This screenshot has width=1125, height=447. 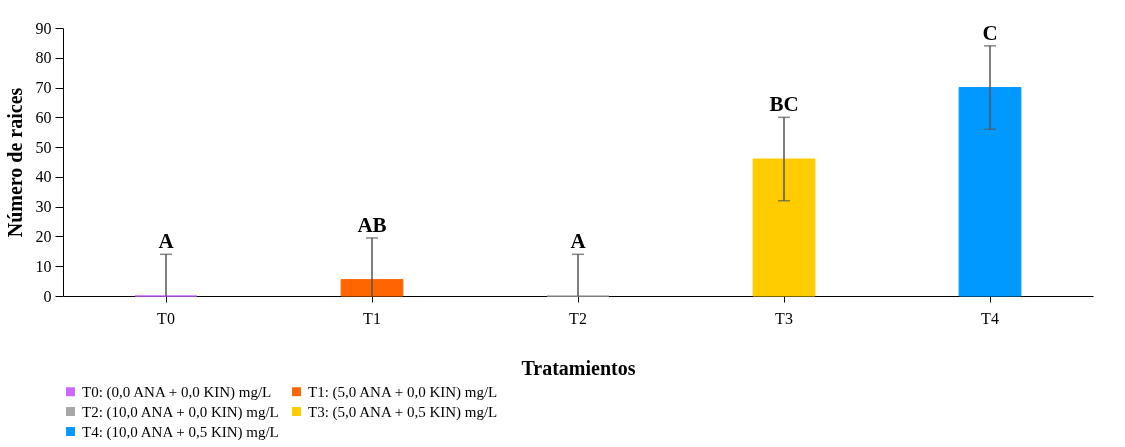 What do you see at coordinates (990, 32) in the screenshot?
I see `annotation: C` at bounding box center [990, 32].